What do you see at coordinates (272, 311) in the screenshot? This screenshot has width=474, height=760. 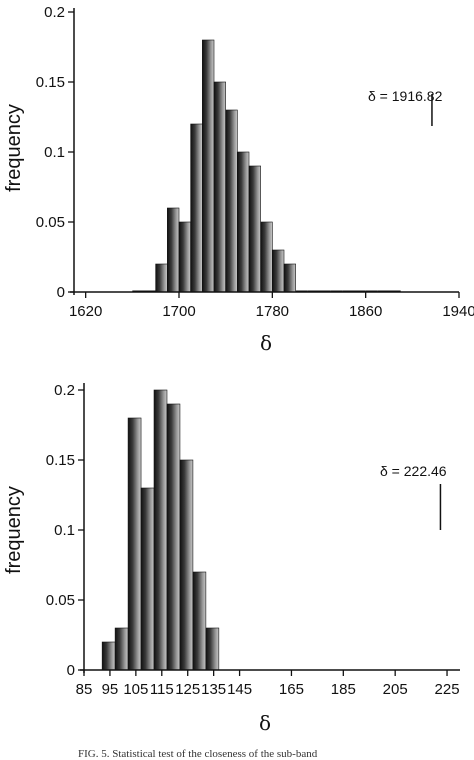 I see `x-tick-label: 1780` at bounding box center [272, 311].